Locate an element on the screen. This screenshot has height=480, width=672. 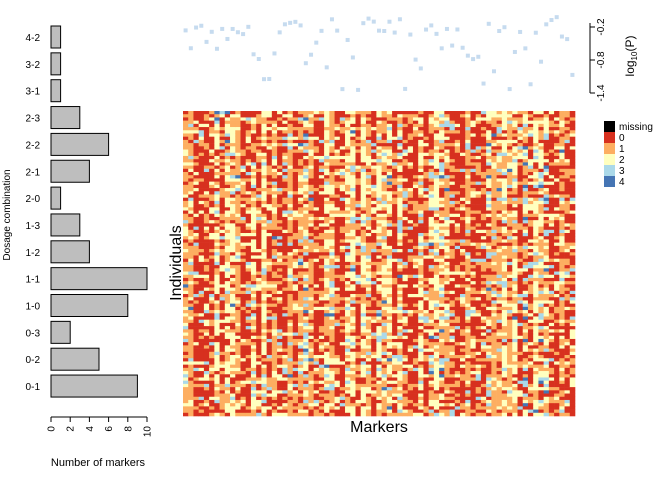
pvalue-point is located at coordinates (499, 31).